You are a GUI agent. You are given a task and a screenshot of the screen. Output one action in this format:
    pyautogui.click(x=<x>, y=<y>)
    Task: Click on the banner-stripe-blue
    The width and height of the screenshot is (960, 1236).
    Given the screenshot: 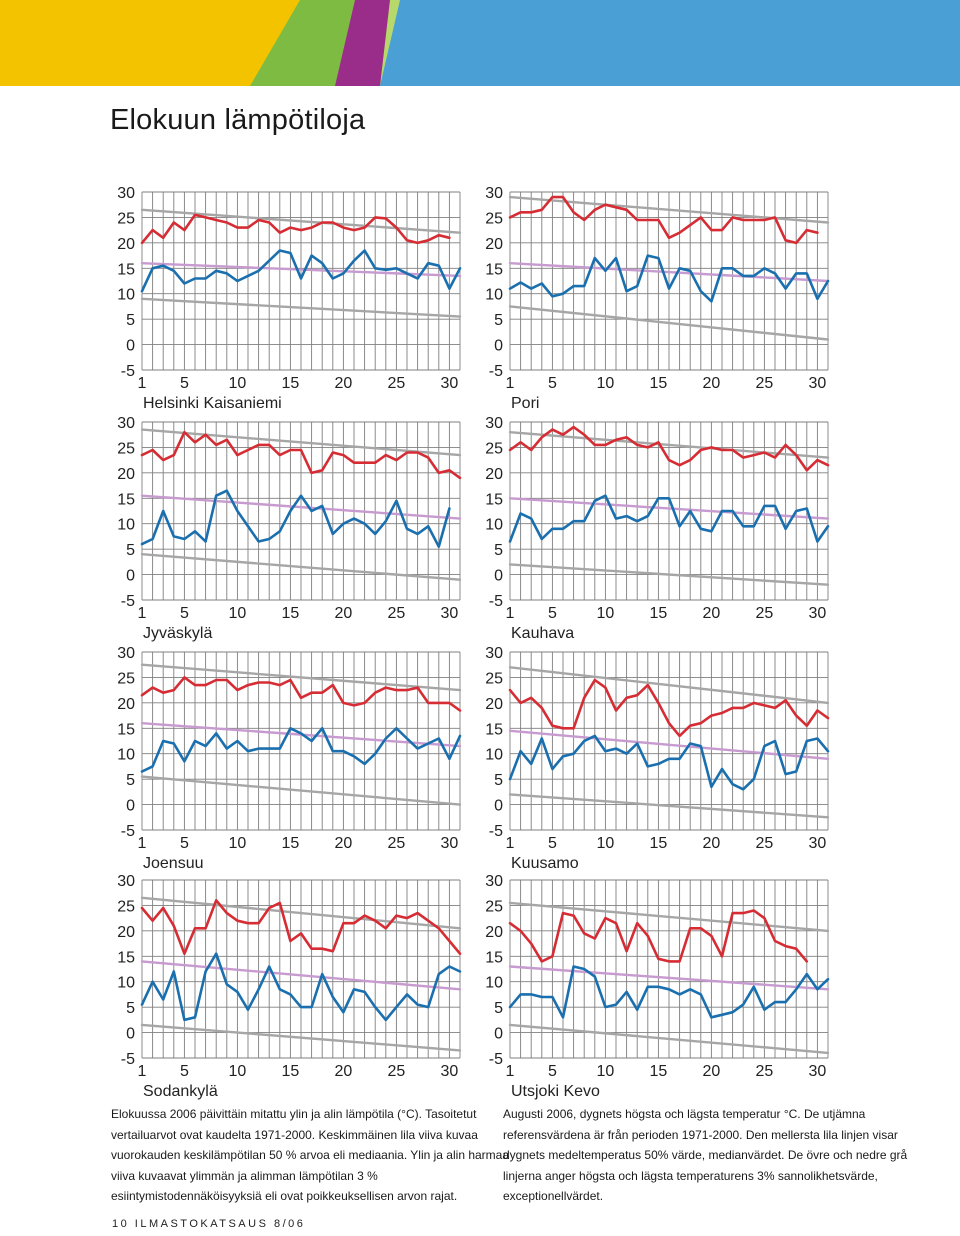 What is the action you would take?
    pyautogui.click(x=670, y=43)
    